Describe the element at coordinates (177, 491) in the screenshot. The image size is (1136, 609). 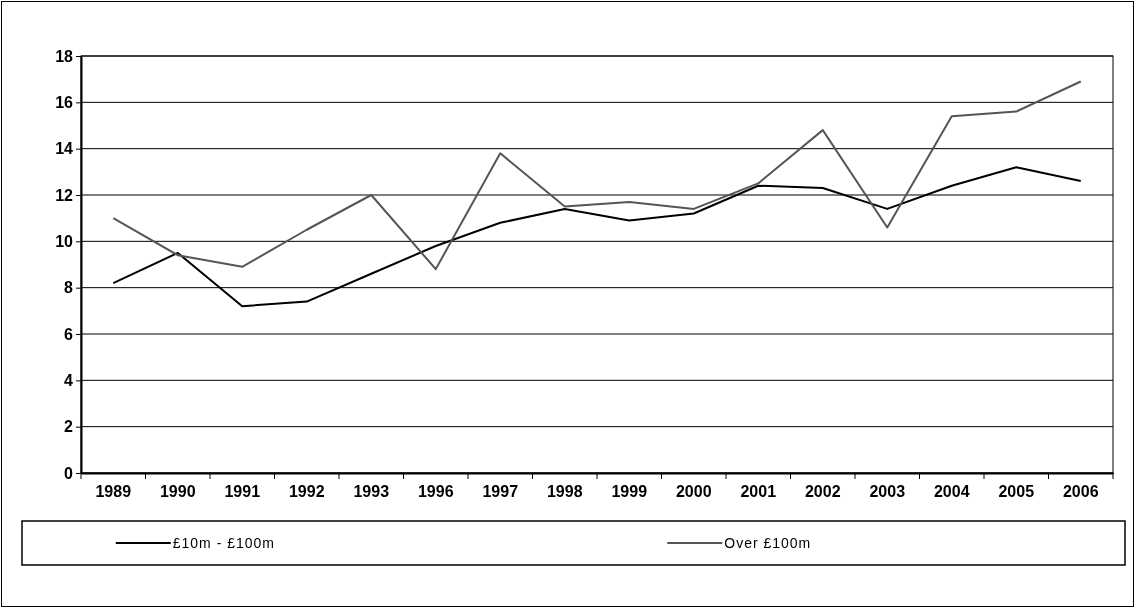
I see `x-tick-label: 1990` at that location.